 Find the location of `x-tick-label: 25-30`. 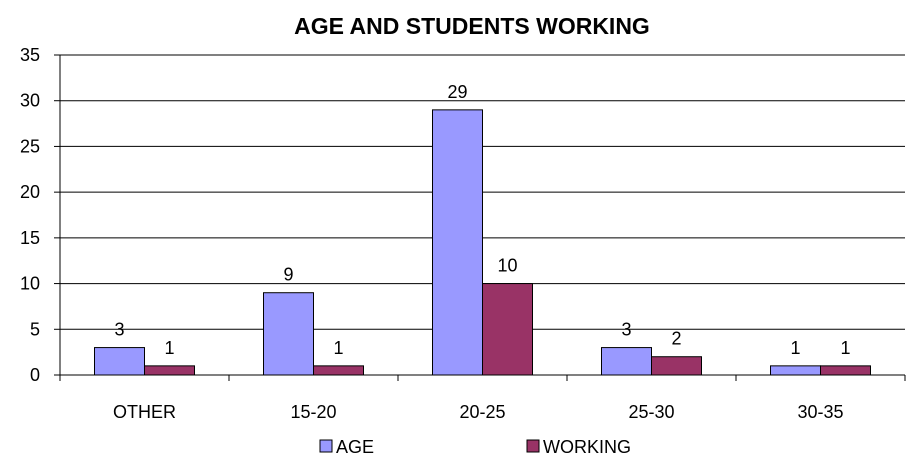

x-tick-label: 25-30 is located at coordinates (651, 412).